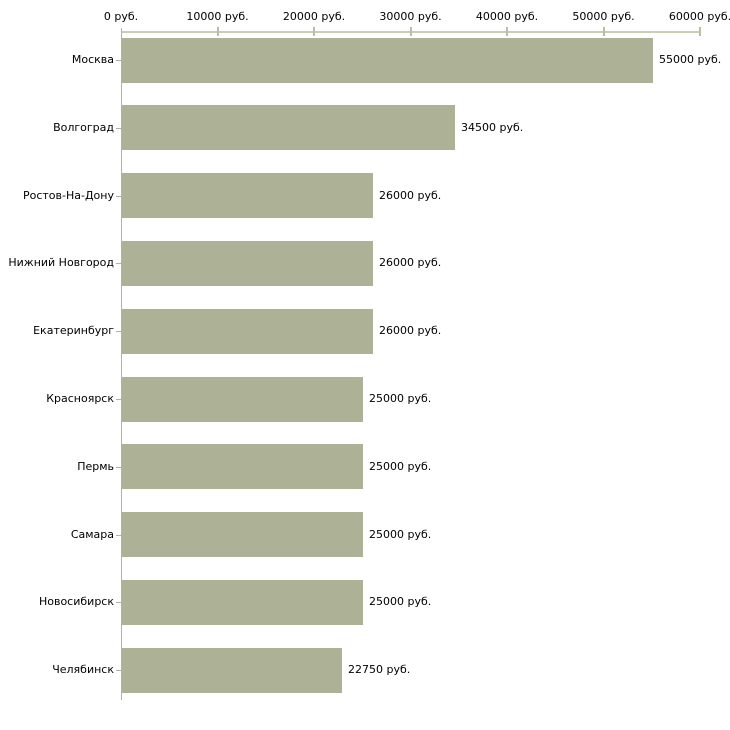 The width and height of the screenshot is (730, 730). What do you see at coordinates (76, 601) in the screenshot?
I see `category-label: Новосибирск` at bounding box center [76, 601].